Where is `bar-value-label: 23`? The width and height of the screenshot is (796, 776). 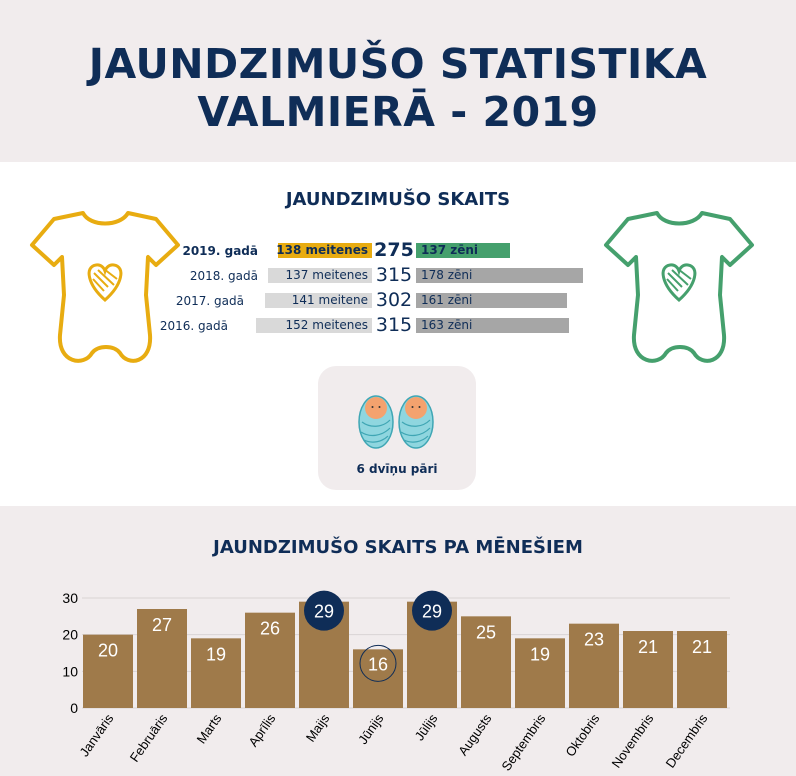
bar-value-label: 23 is located at coordinates (594, 640).